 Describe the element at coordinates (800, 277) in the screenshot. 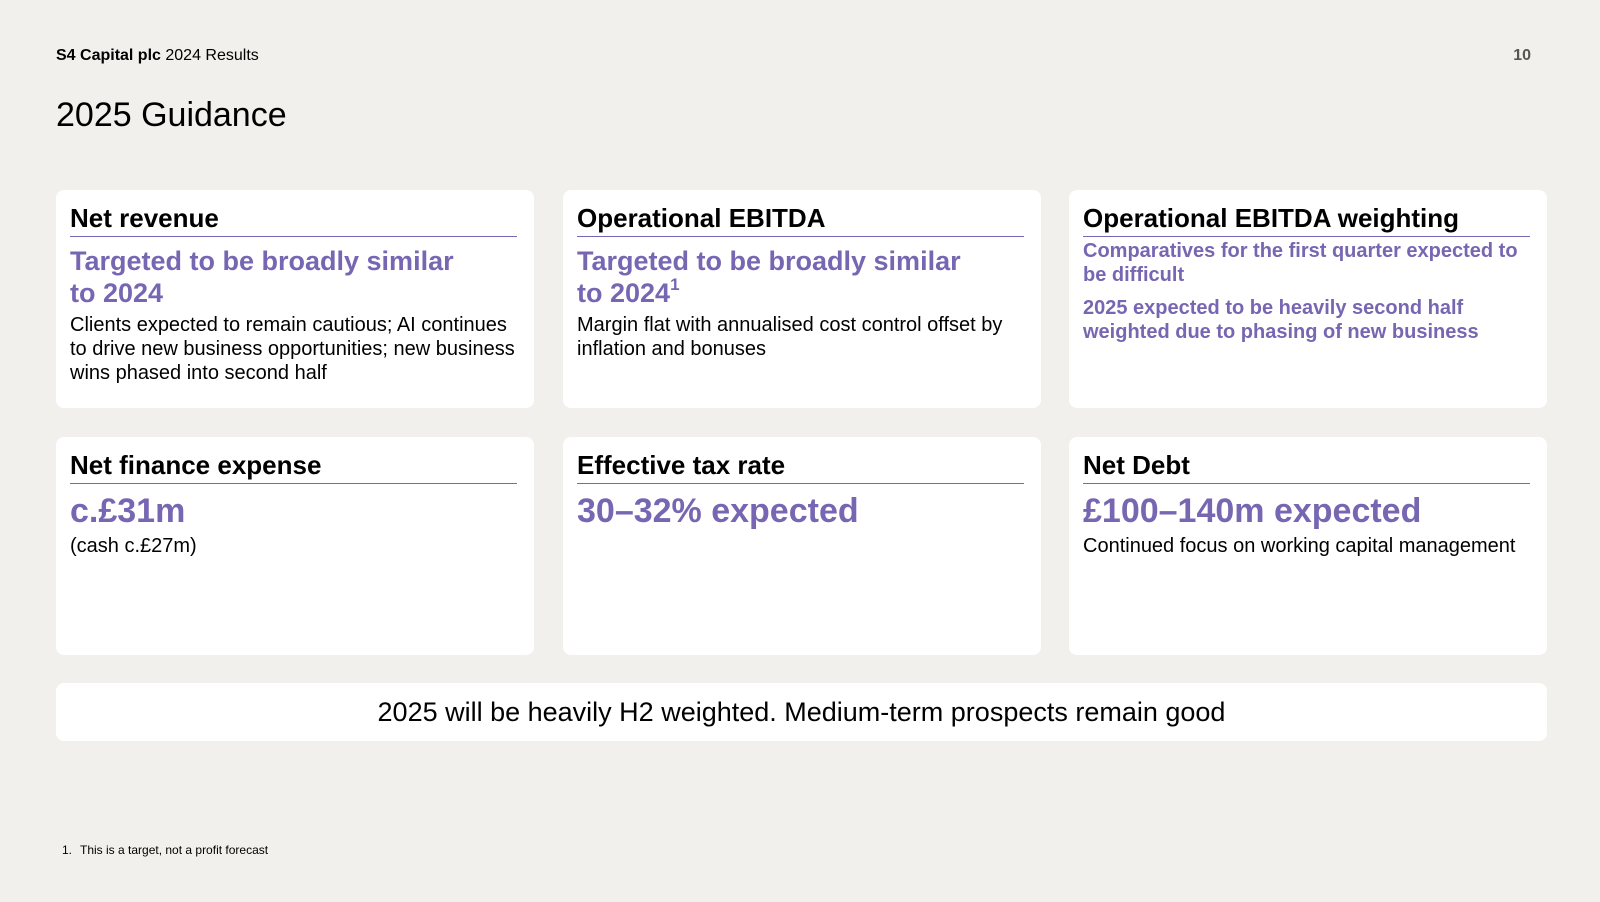

I see `card-highlight: Targeted to be broadly similar to 20241` at that location.